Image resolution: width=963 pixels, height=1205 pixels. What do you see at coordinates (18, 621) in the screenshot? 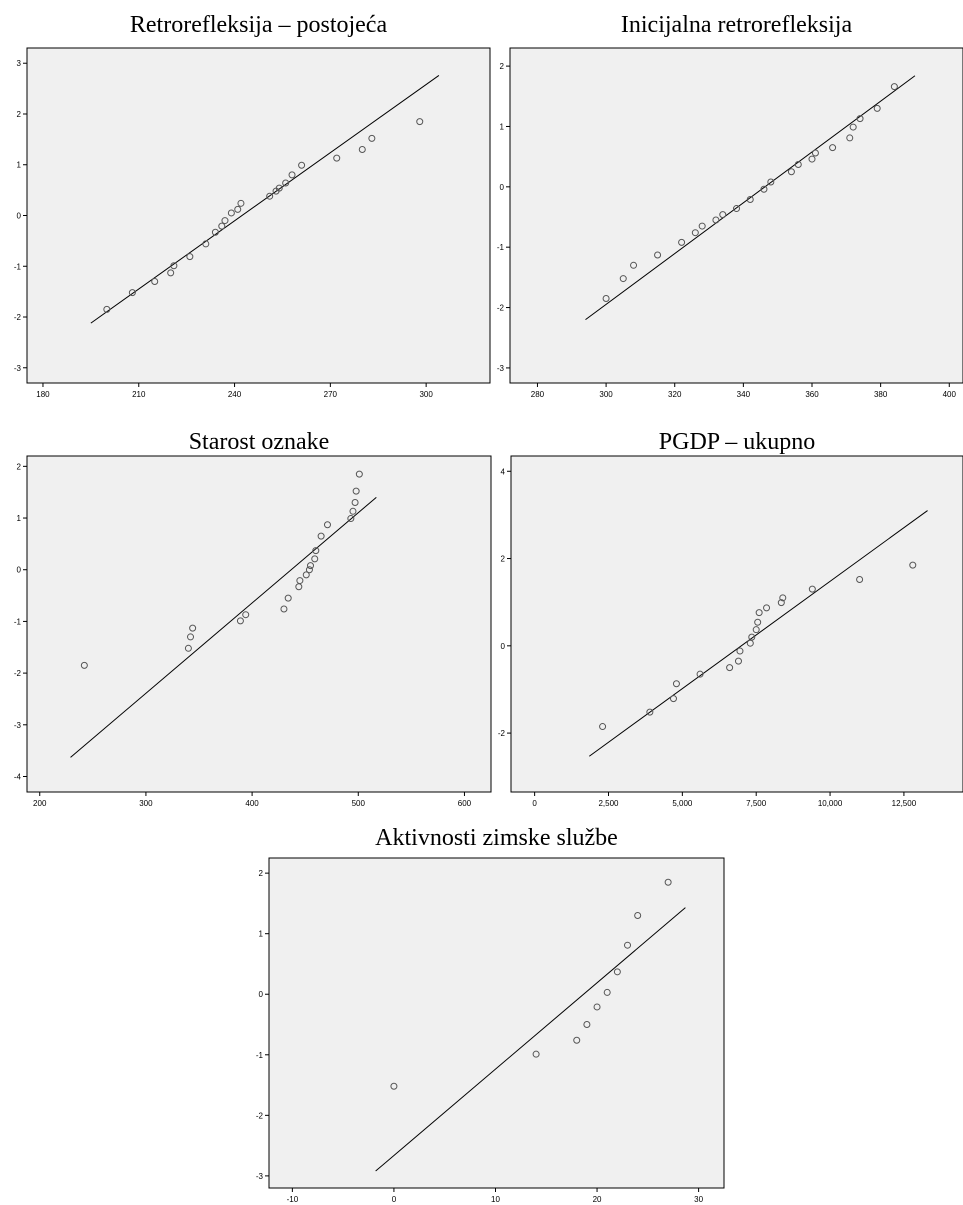
I see `y-tick-label: -1` at bounding box center [18, 621].